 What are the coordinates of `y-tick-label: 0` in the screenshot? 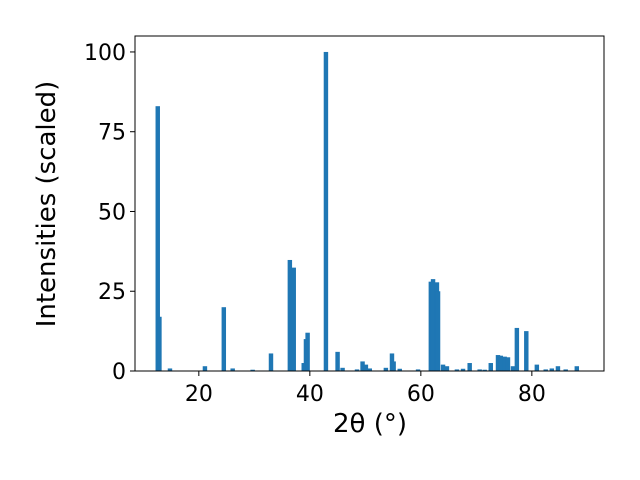 It's located at (119, 372).